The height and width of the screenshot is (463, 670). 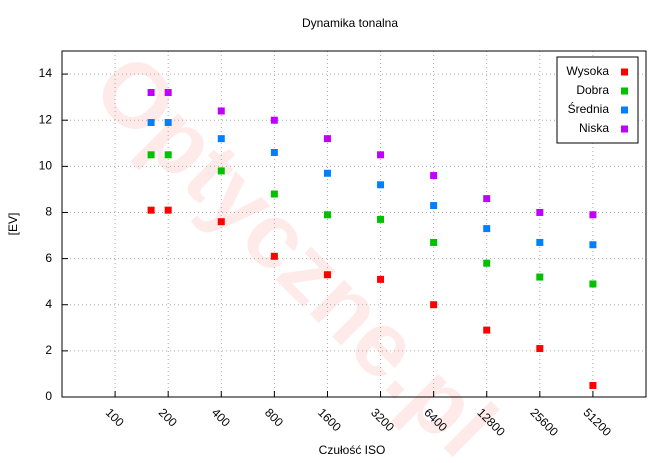 I want to click on y-tick-label: 14, so click(x=46, y=73).